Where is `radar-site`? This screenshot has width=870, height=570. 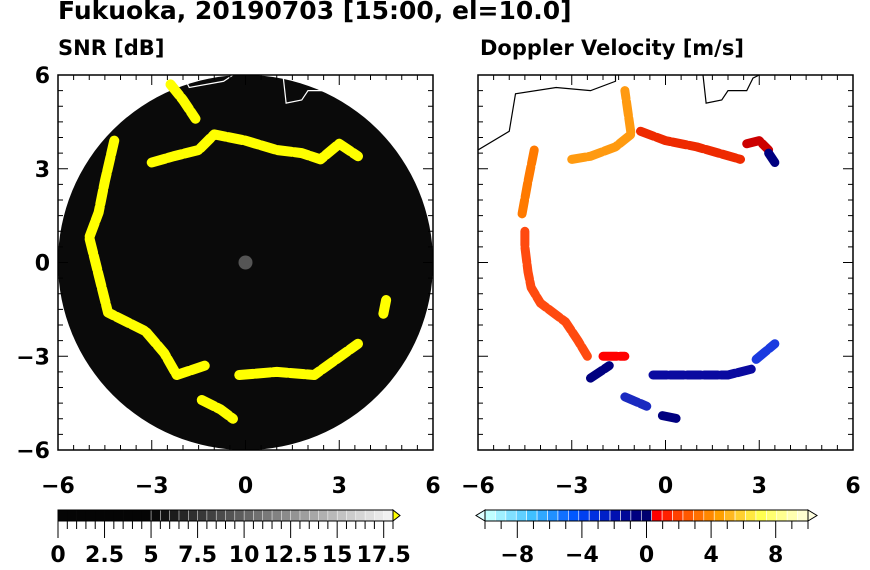 radar-site is located at coordinates (245, 262).